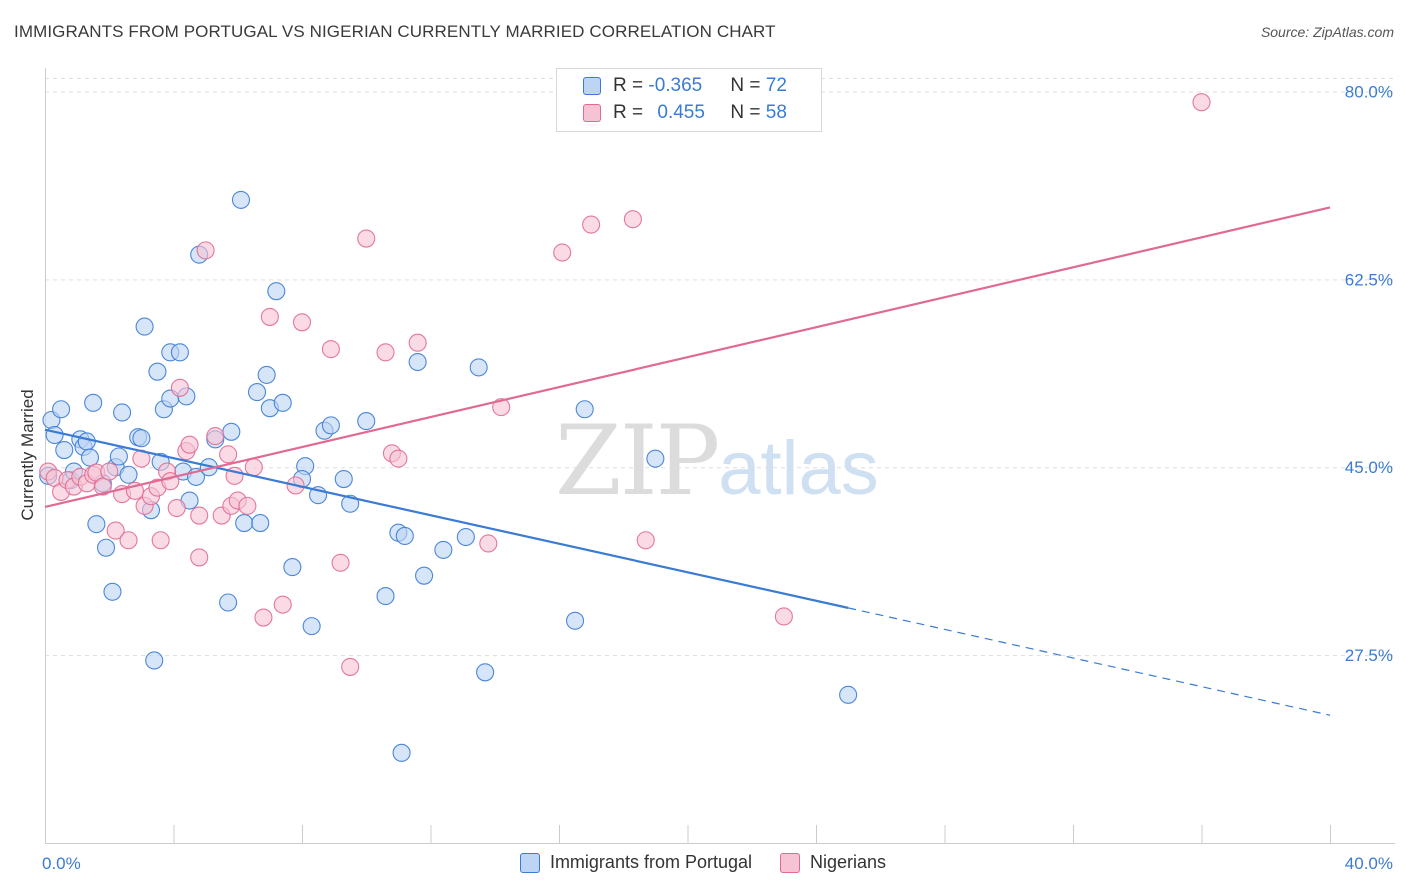 The image size is (1406, 892). What do you see at coordinates (637, 461) in the screenshot?
I see `watermark-zip: ZIP` at bounding box center [637, 461].